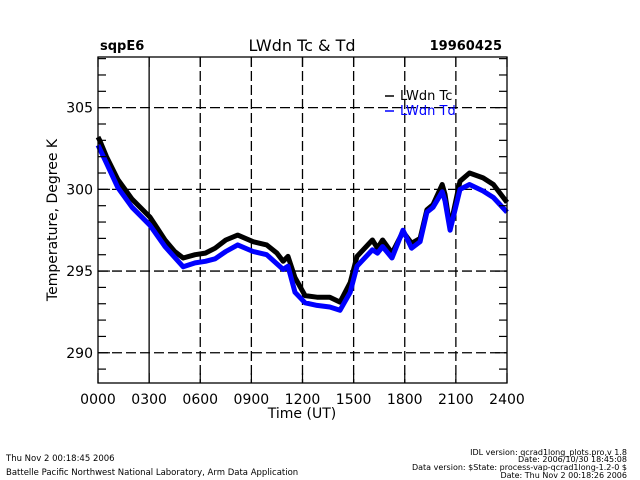 This screenshot has height=480, width=640. I want to click on footer-date: Date: 2006/10/30 18:45:08, so click(572, 459).